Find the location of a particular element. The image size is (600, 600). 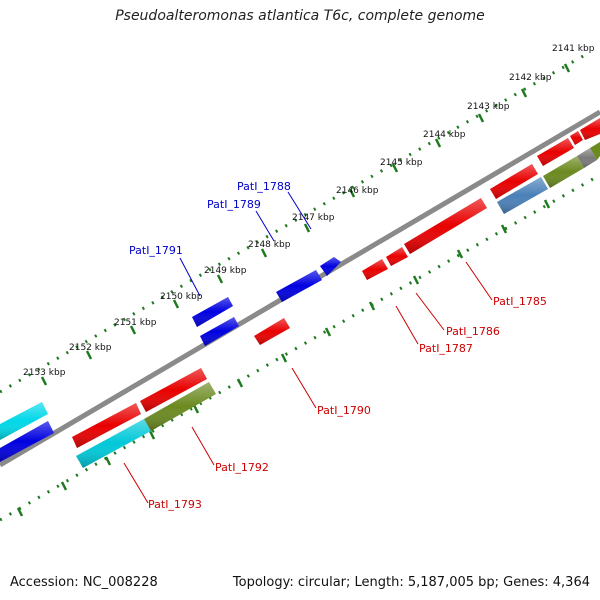

gene-label: PatI_1792 is located at coordinates (242, 467).